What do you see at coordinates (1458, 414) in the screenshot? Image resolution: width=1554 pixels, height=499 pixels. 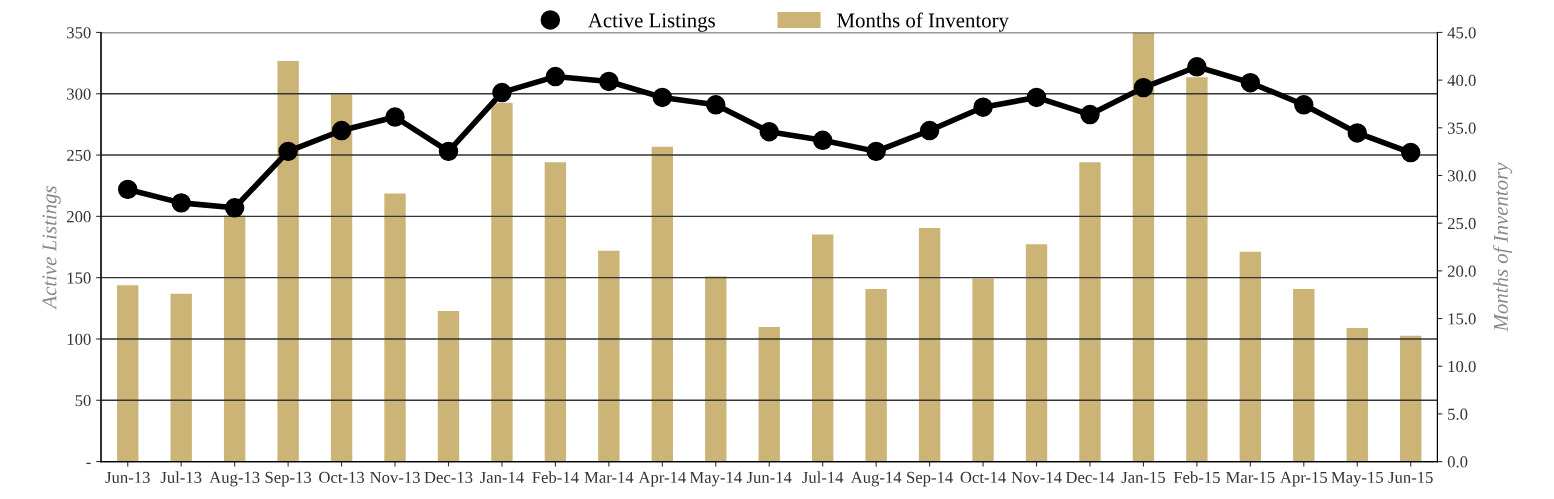 I see `y2-tick-label: 5.0` at bounding box center [1458, 414].